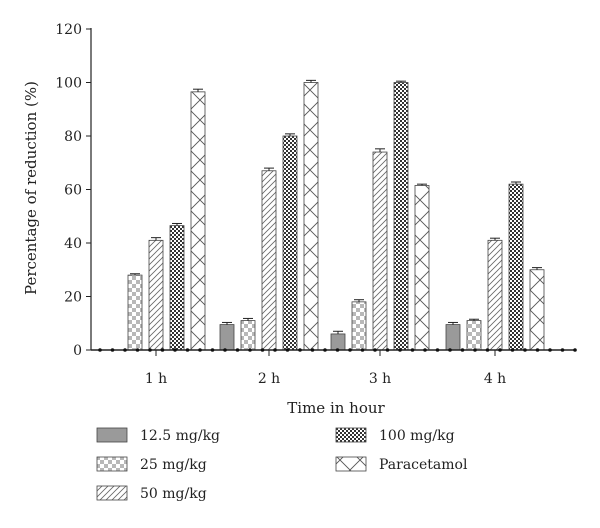 Image resolution: width=600 pixels, height=528 pixels. I want to click on y-tick-label: 40, so click(73, 244).